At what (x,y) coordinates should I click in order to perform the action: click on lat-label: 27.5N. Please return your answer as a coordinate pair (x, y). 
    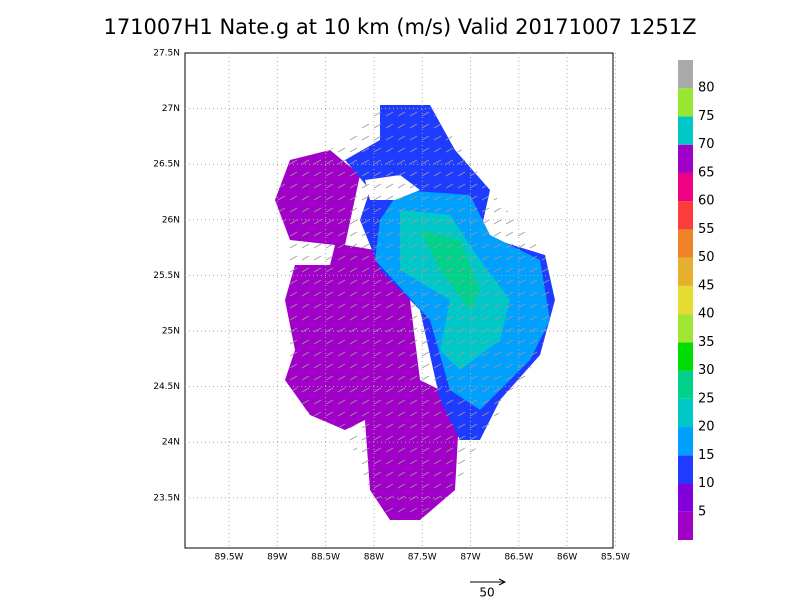
    Looking at the image, I should click on (166, 54).